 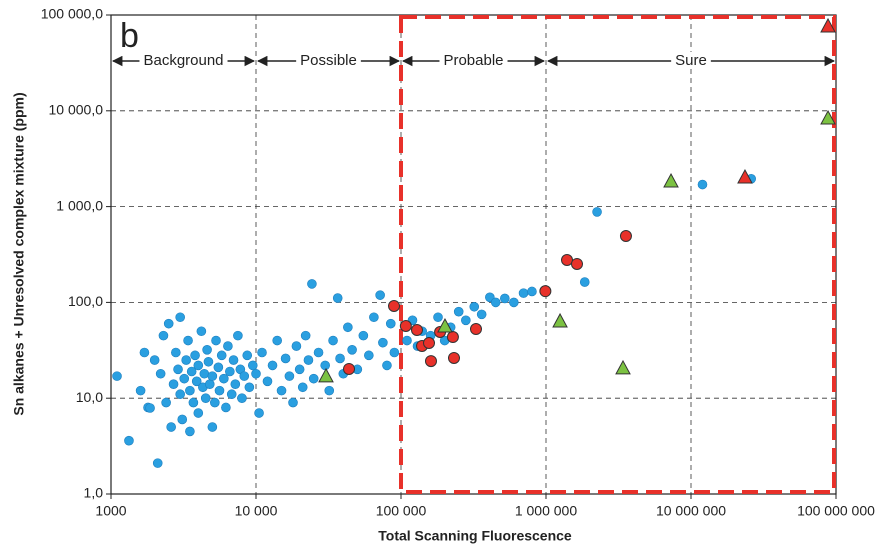 I want to click on region-label: Possible, so click(x=328, y=60).